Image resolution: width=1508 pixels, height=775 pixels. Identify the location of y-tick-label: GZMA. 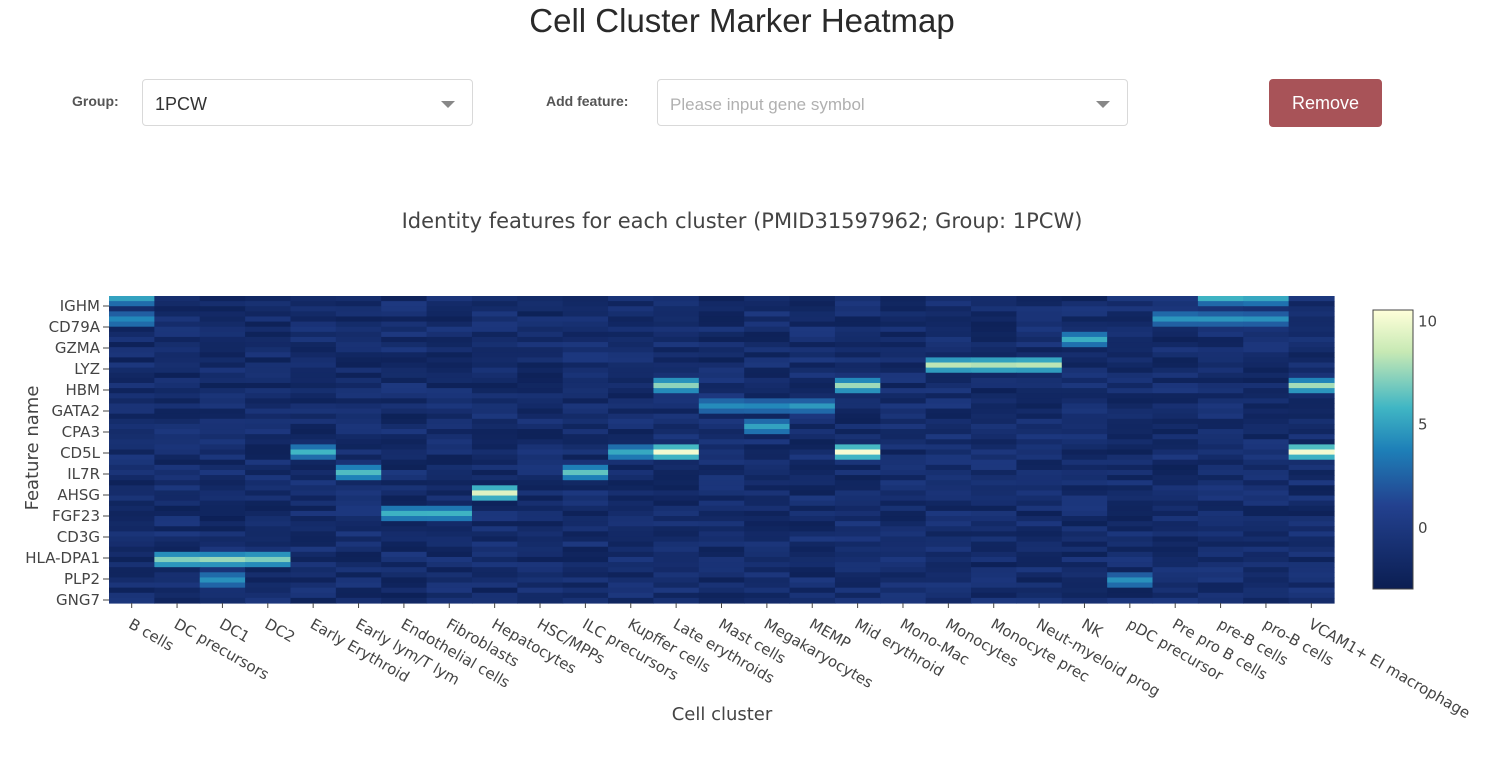
(78, 348).